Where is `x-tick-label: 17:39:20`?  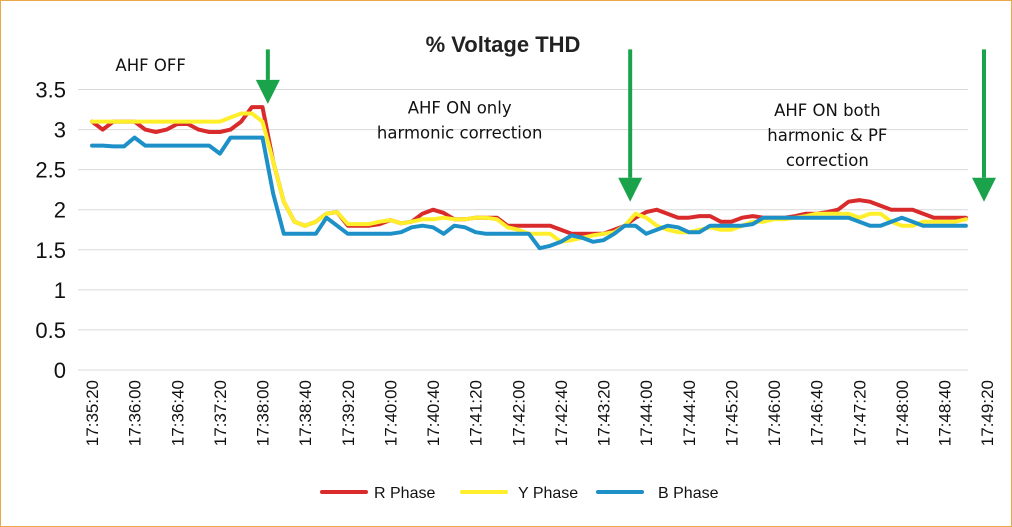 x-tick-label: 17:39:20 is located at coordinates (348, 413).